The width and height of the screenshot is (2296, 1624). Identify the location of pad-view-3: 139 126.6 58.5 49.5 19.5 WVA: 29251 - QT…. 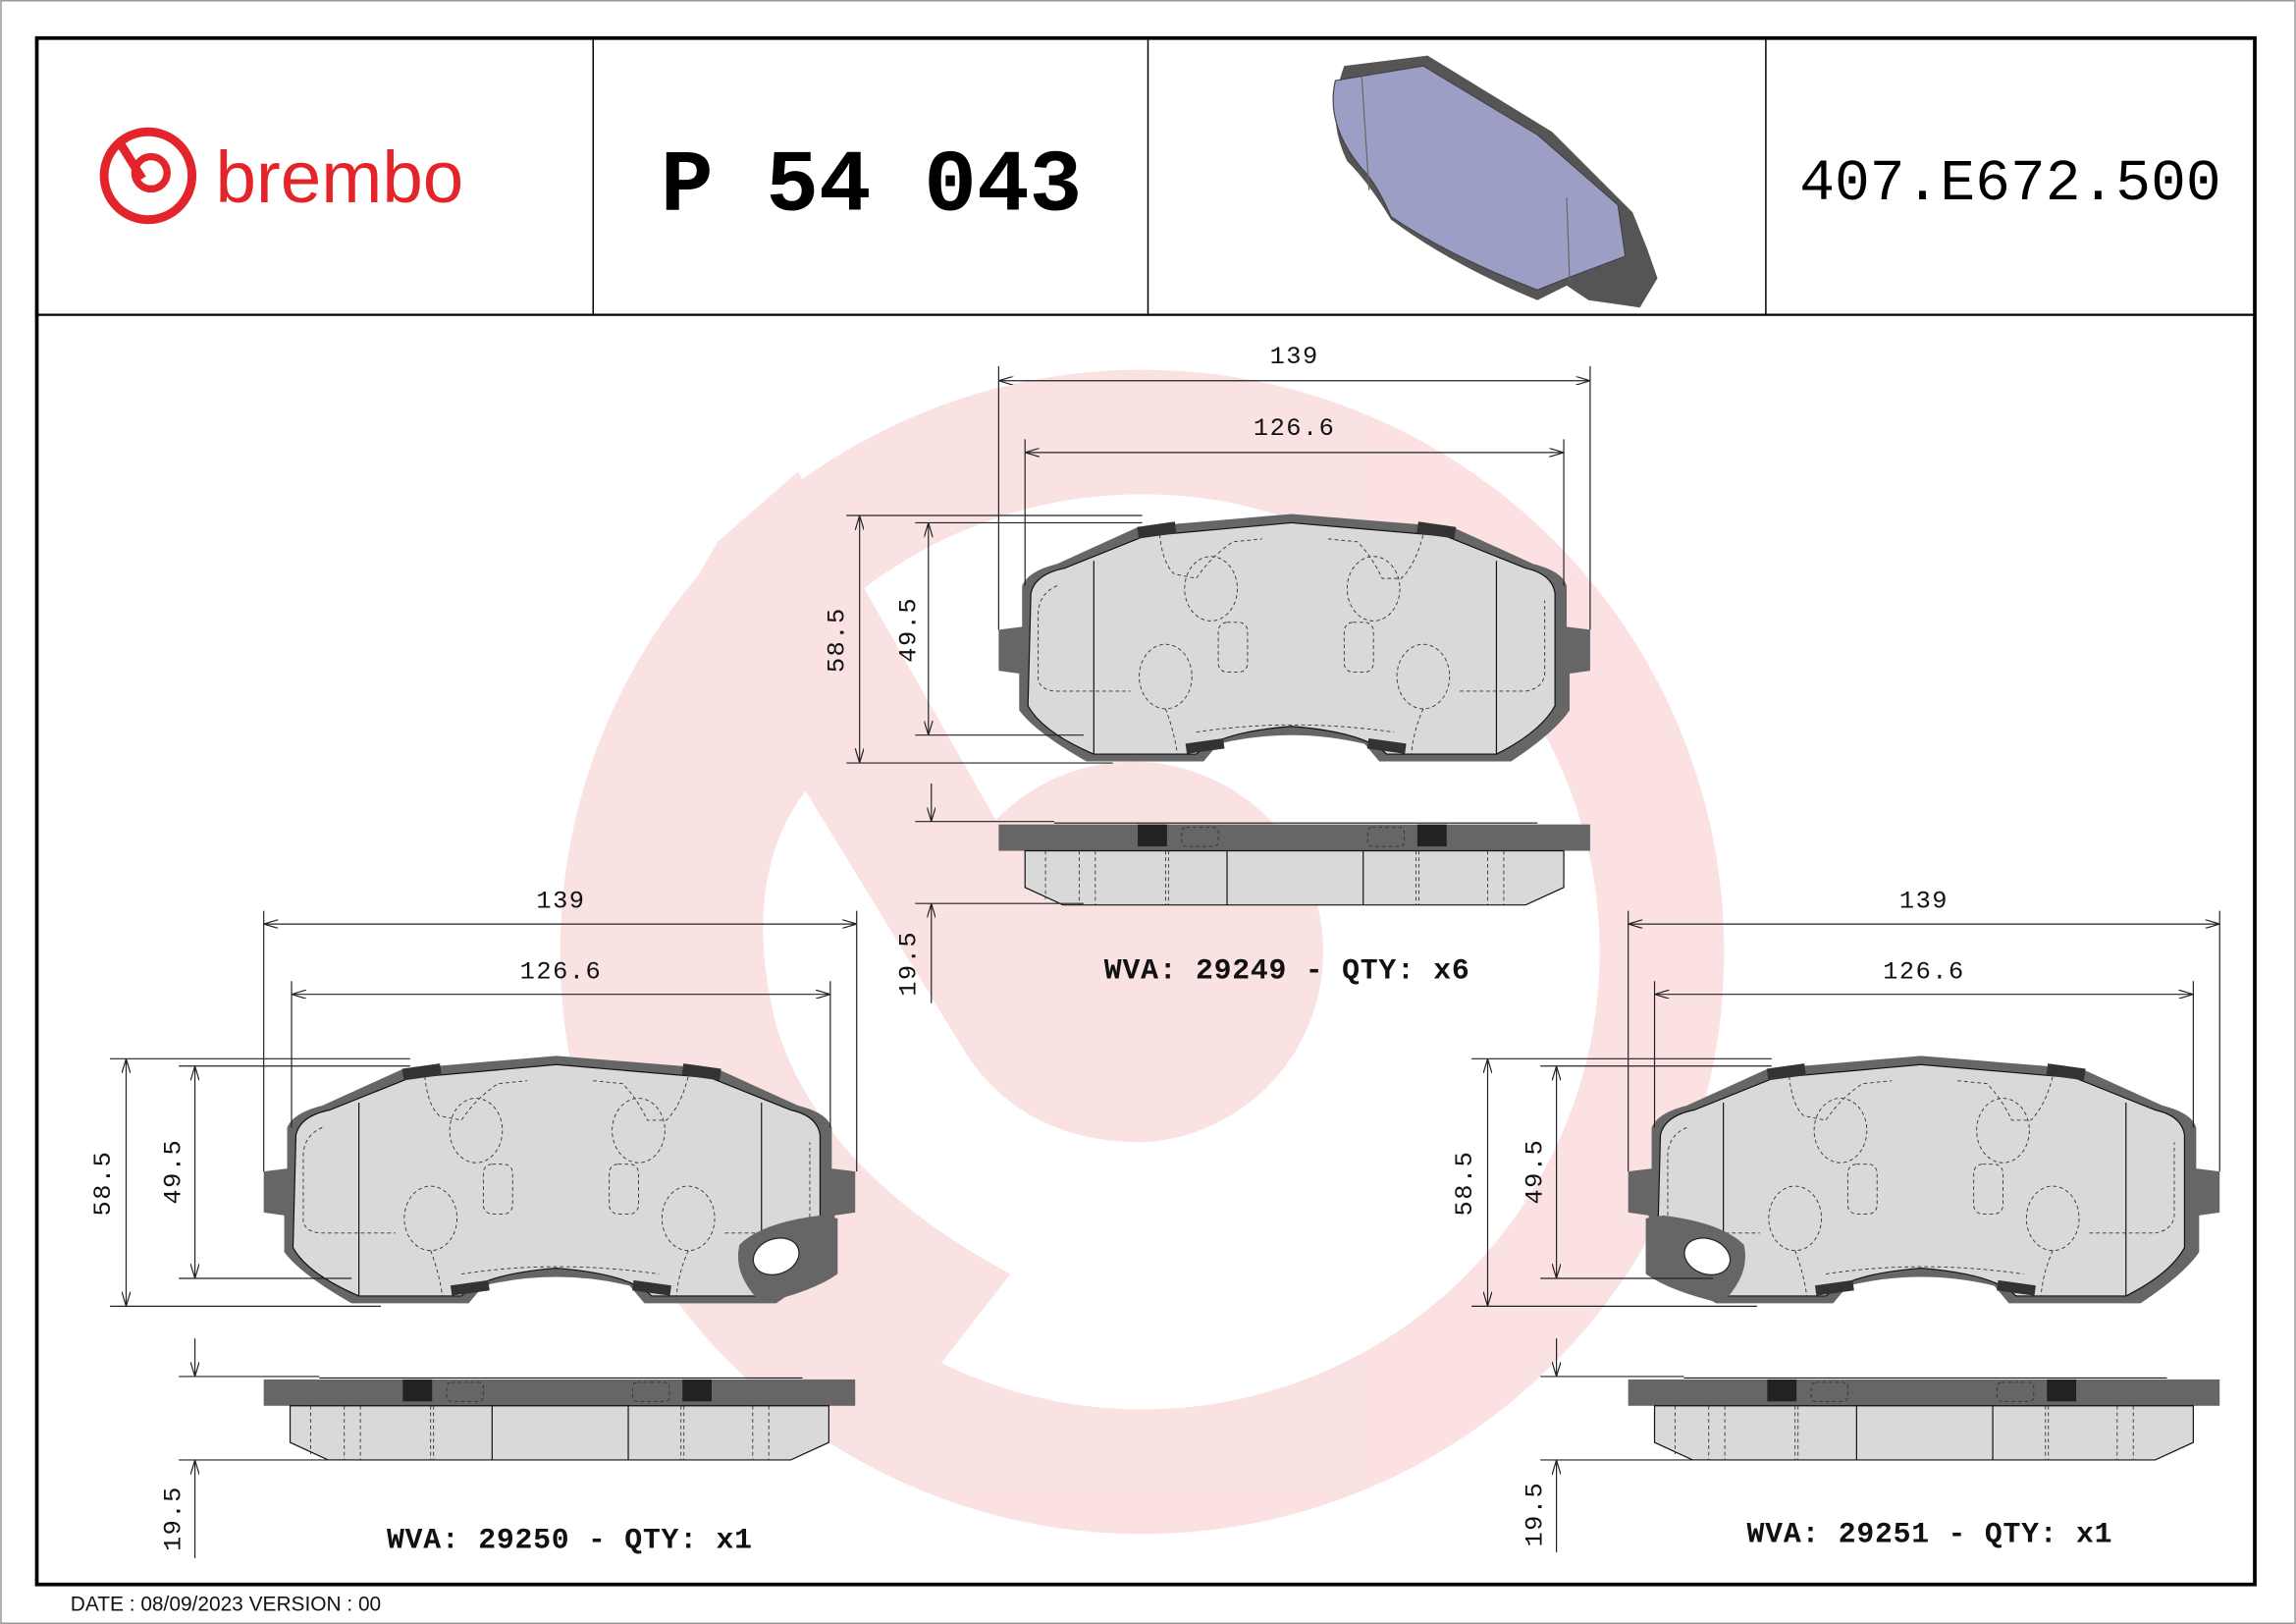
(1836, 1220).